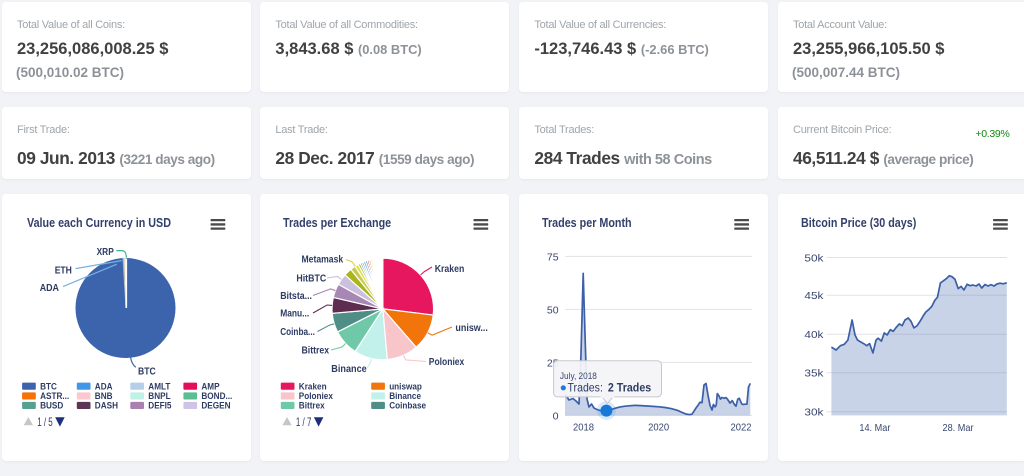 The width and height of the screenshot is (1024, 476). I want to click on svg-text: uniswap, so click(406, 386).